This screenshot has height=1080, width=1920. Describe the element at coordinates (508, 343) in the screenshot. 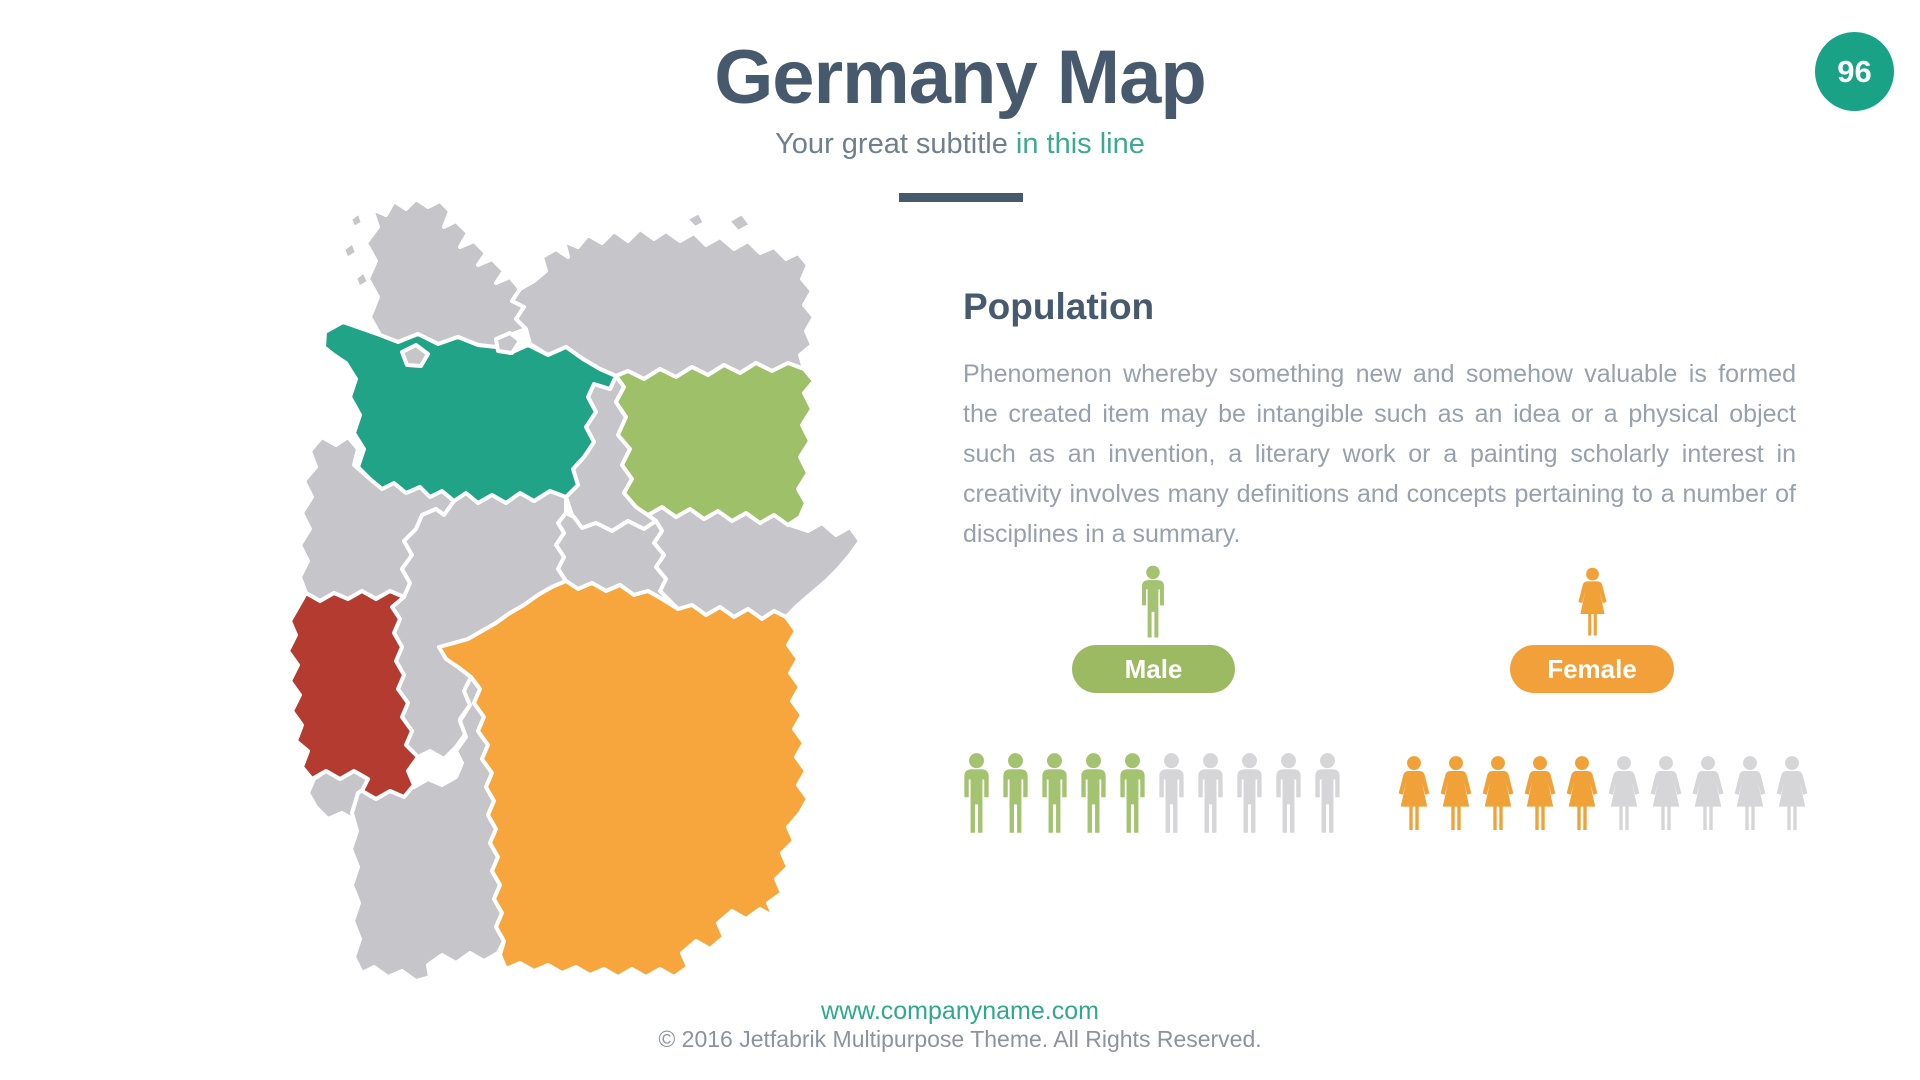

I see `map-region-hamburg` at that location.